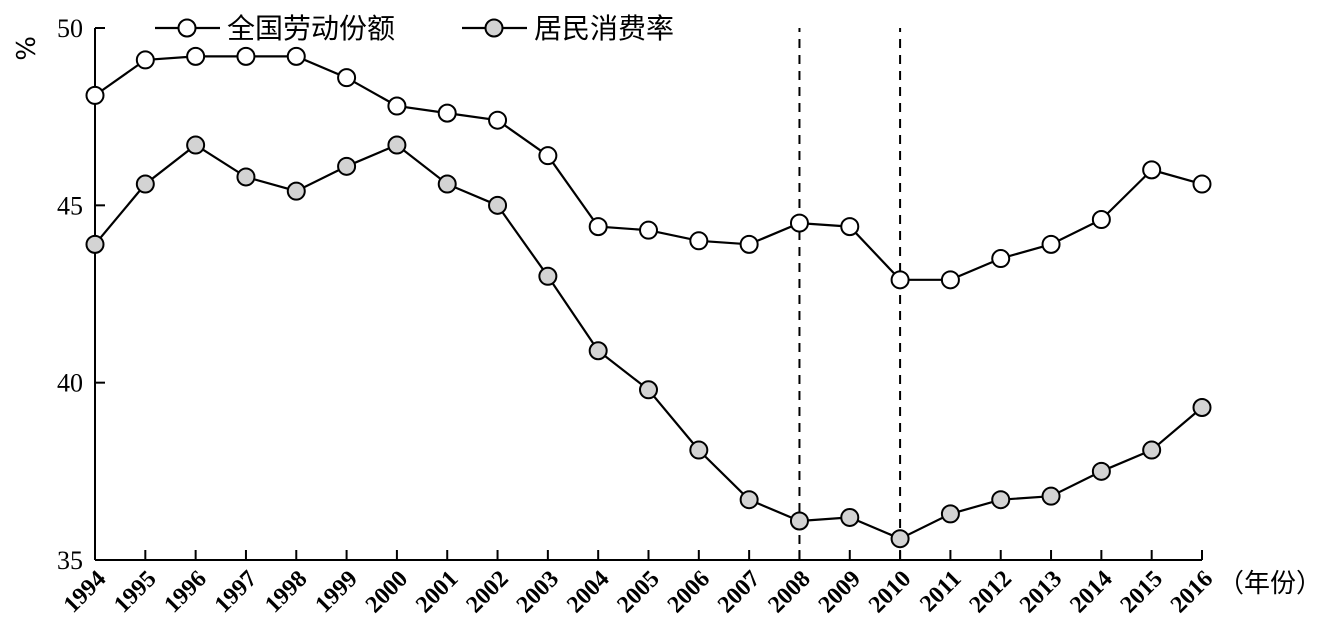 The width and height of the screenshot is (1341, 642). I want to click on x-tick-label: 2009, so click(840, 592).